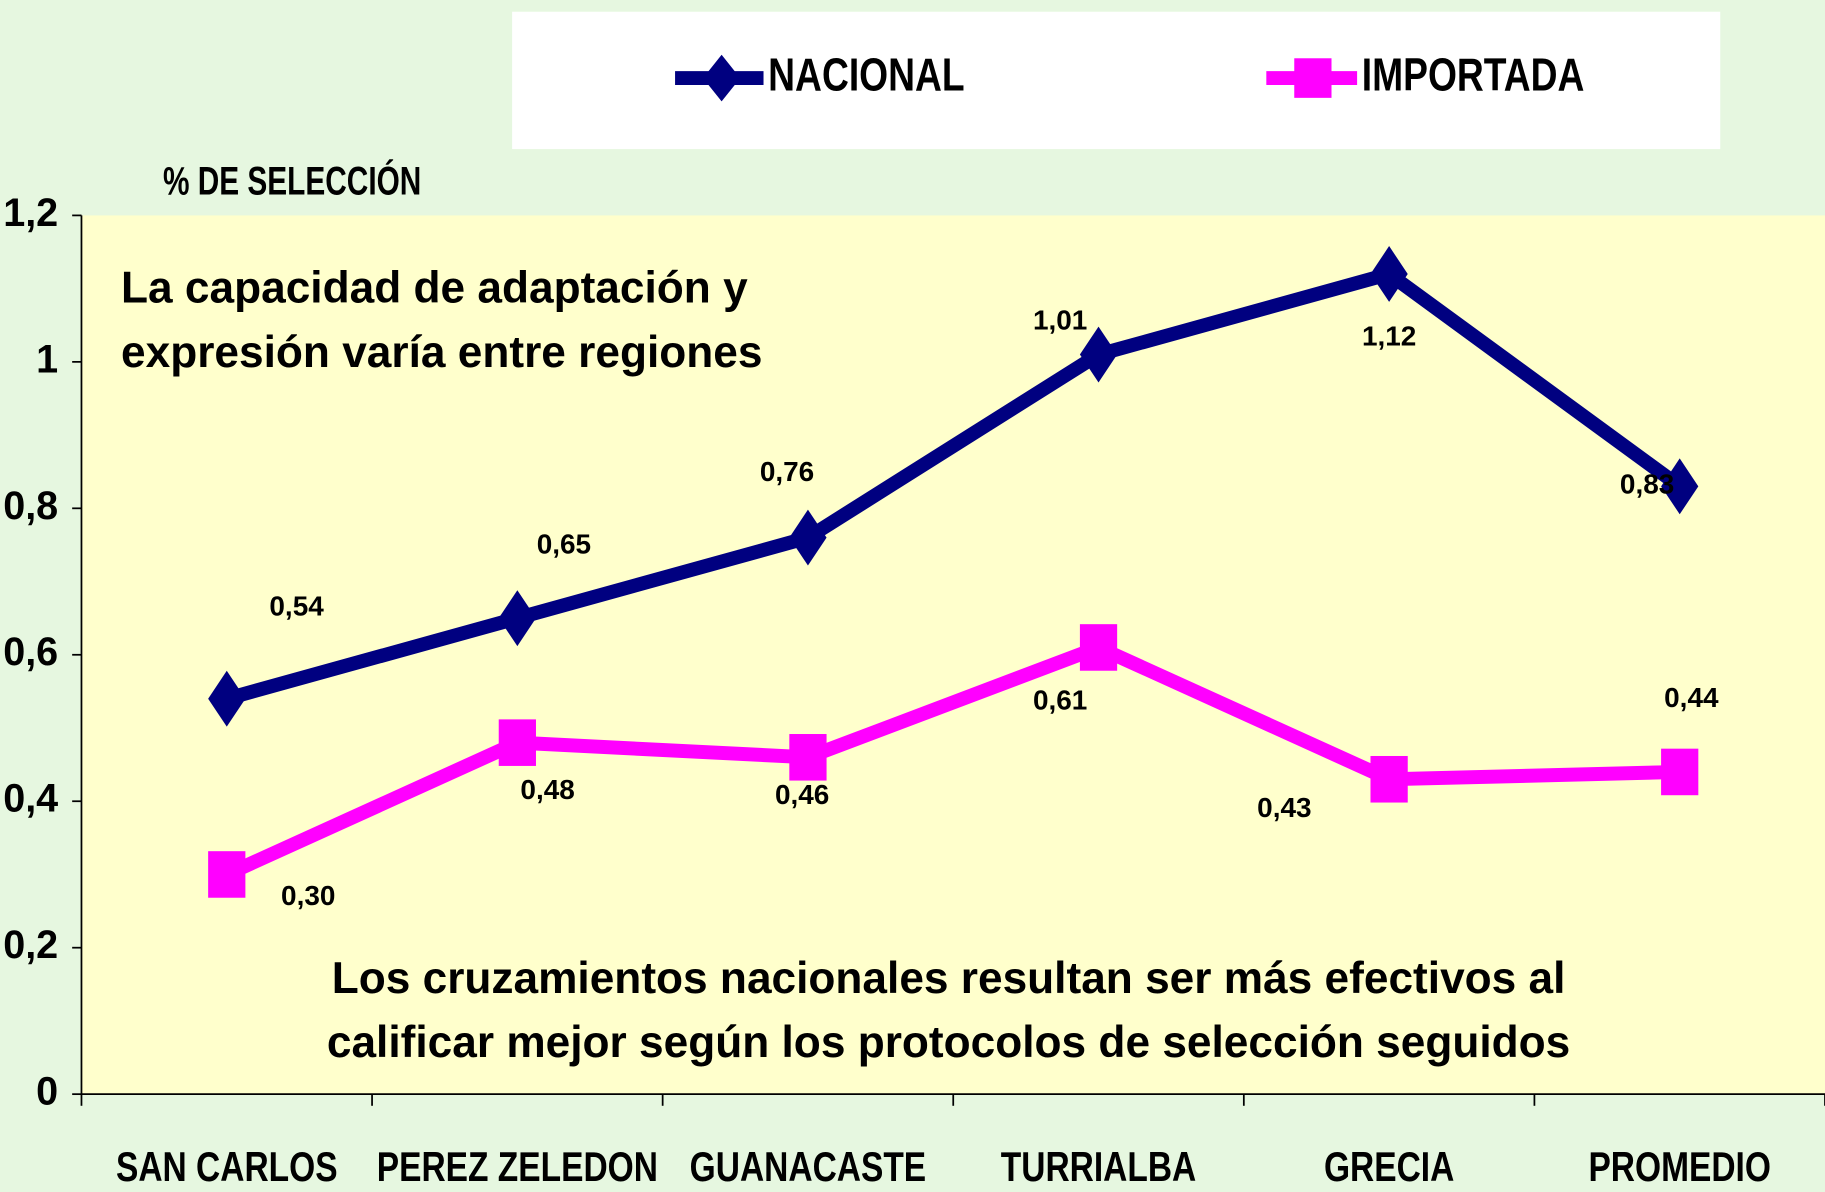  What do you see at coordinates (517, 1167) in the screenshot?
I see `x-tick-label: PEREZ ZELEDON` at bounding box center [517, 1167].